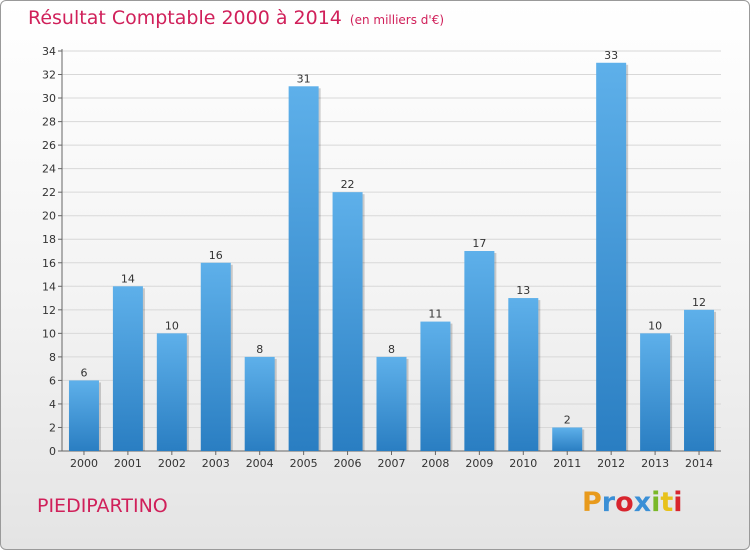 The height and width of the screenshot is (550, 750). Describe the element at coordinates (435, 386) in the screenshot. I see `bar-2008` at that location.